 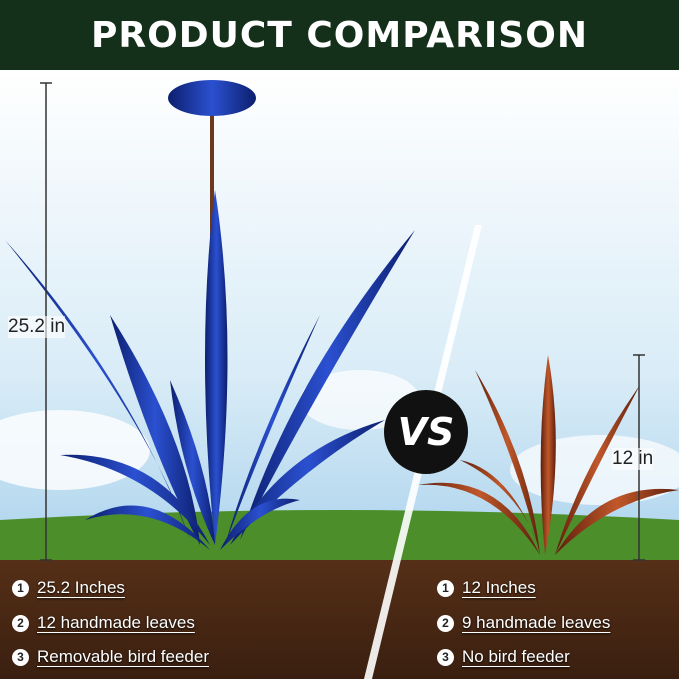 I want to click on rust-agave-plant, so click(x=548, y=455).